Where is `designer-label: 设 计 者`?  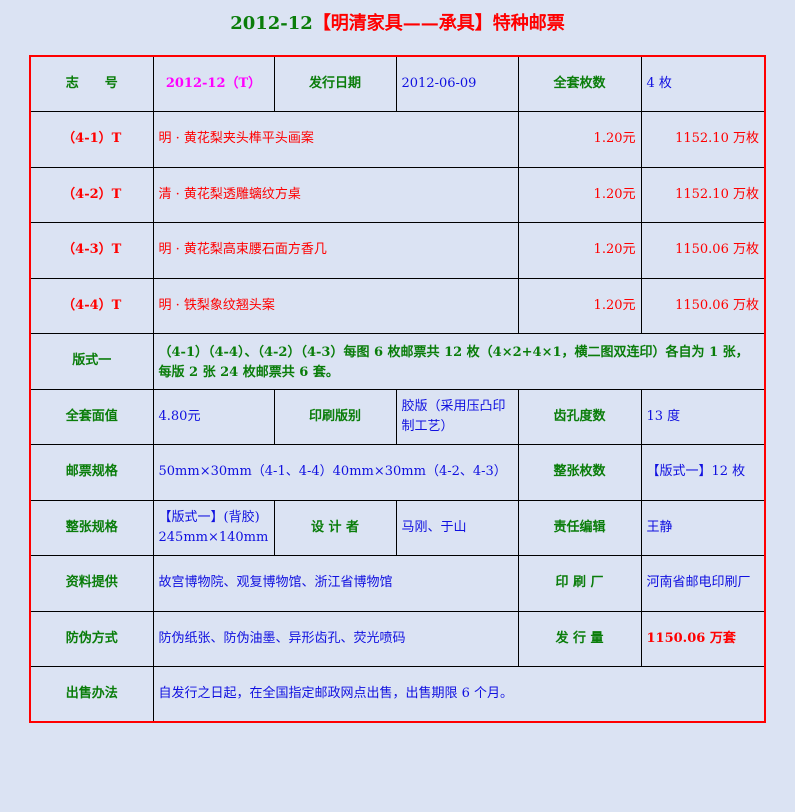 designer-label: 设 计 者 is located at coordinates (335, 527).